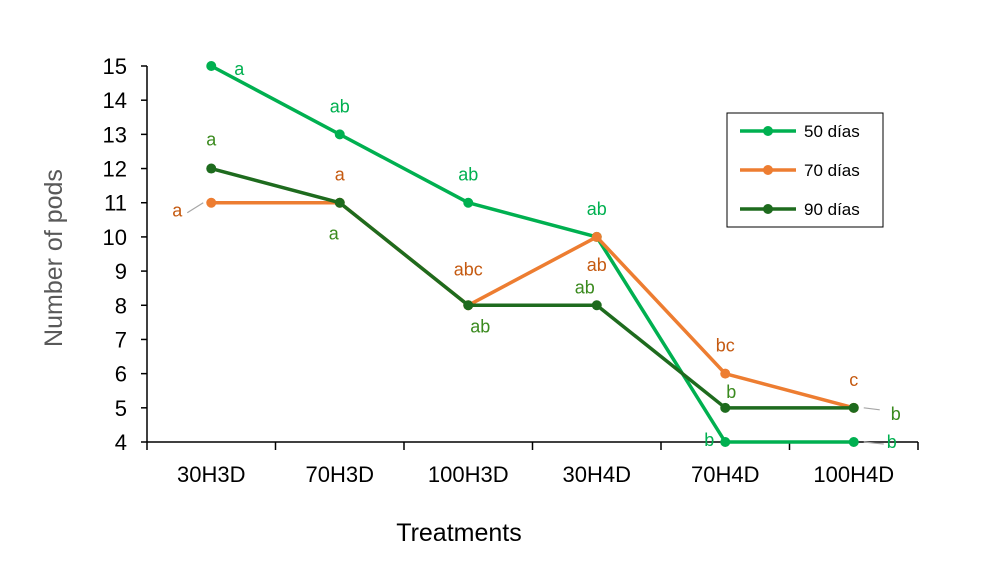 The width and height of the screenshot is (992, 571). What do you see at coordinates (468, 474) in the screenshot?
I see `x-tick-label: 100H3D` at bounding box center [468, 474].